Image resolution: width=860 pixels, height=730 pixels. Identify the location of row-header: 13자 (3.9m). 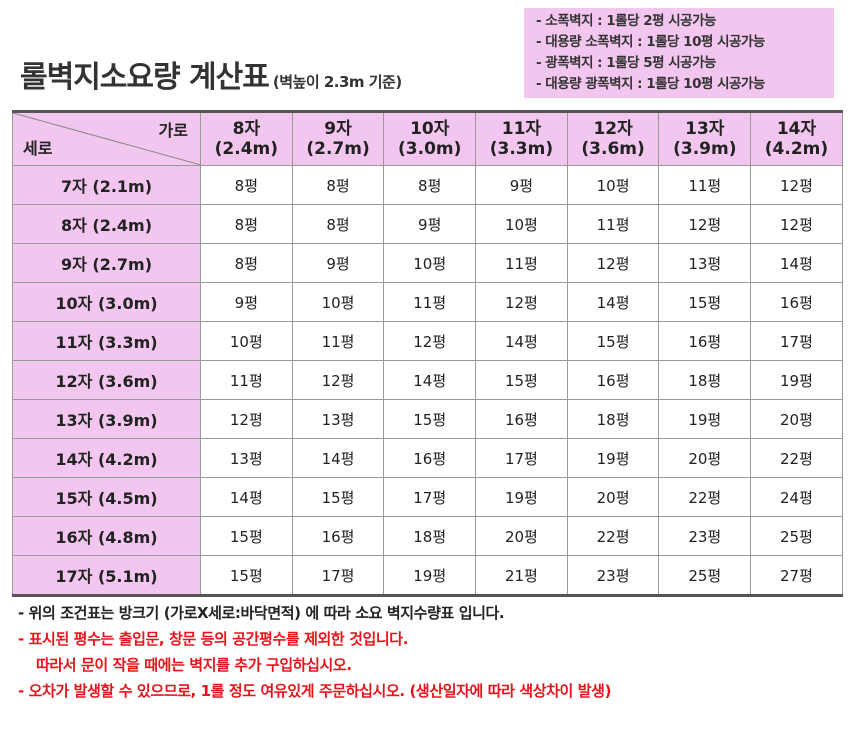
(106, 419).